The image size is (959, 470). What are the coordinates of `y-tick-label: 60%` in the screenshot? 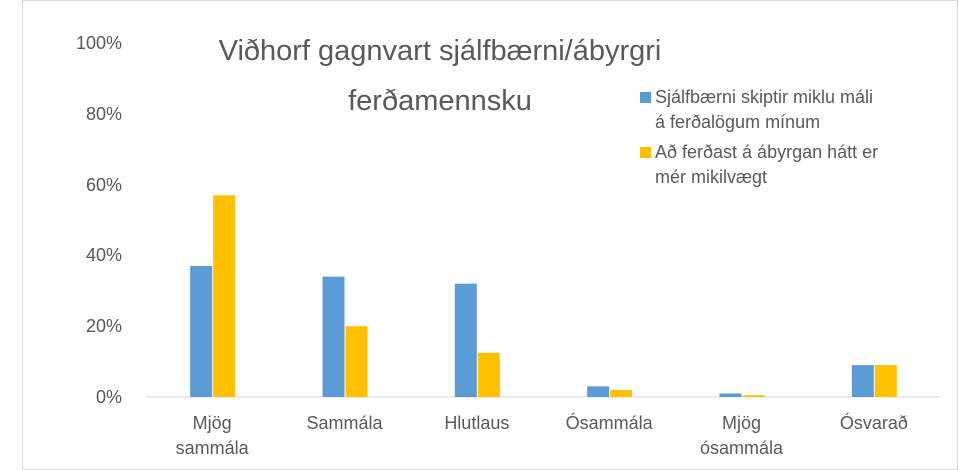 It's located at (103, 184).